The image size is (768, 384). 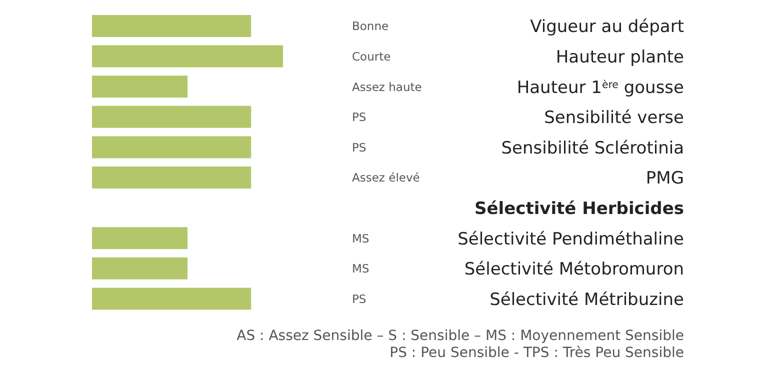 I want to click on y-tick-label: Sélectivité Pendiméthaline, so click(x=571, y=239).